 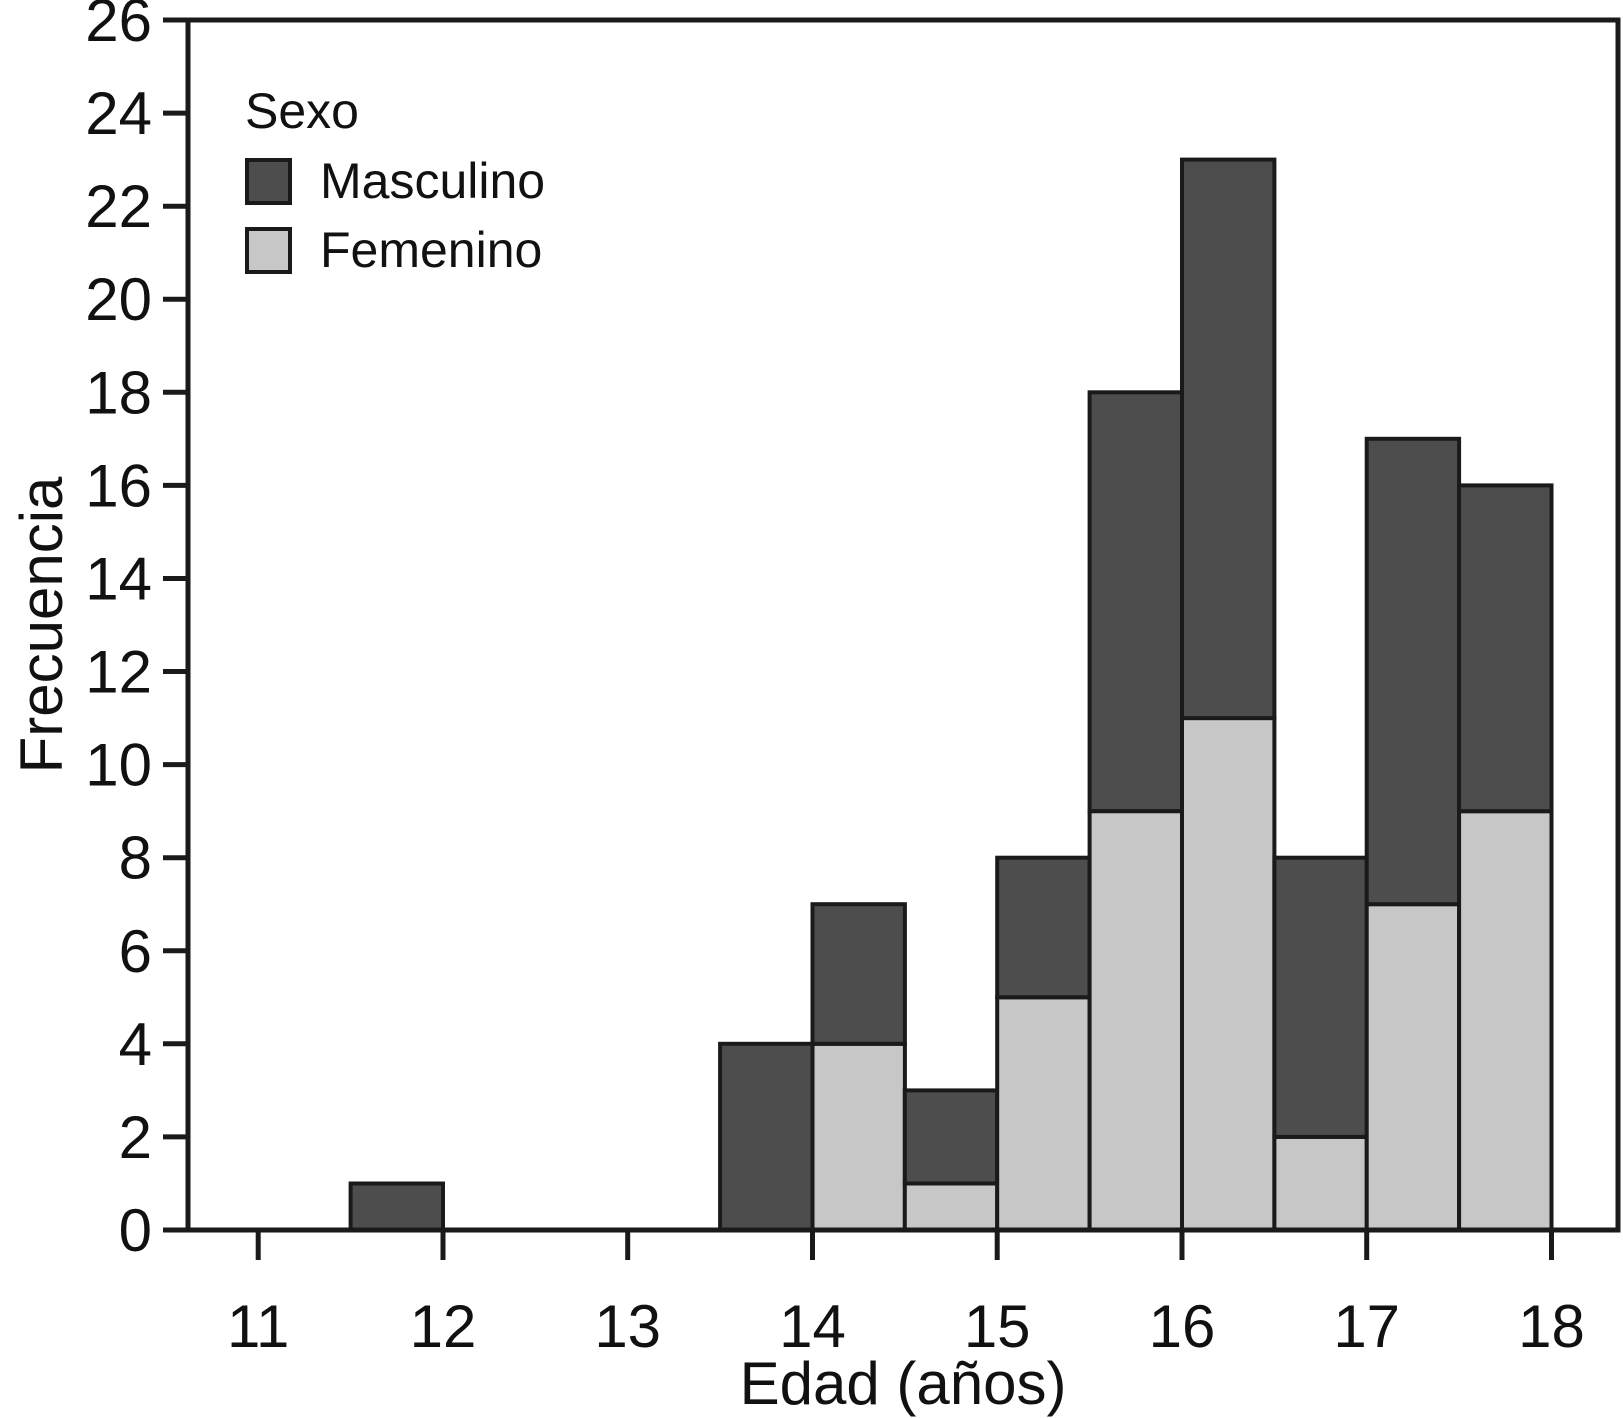 I want to click on bar-femenino-16.5-17, so click(x=1320, y=1183).